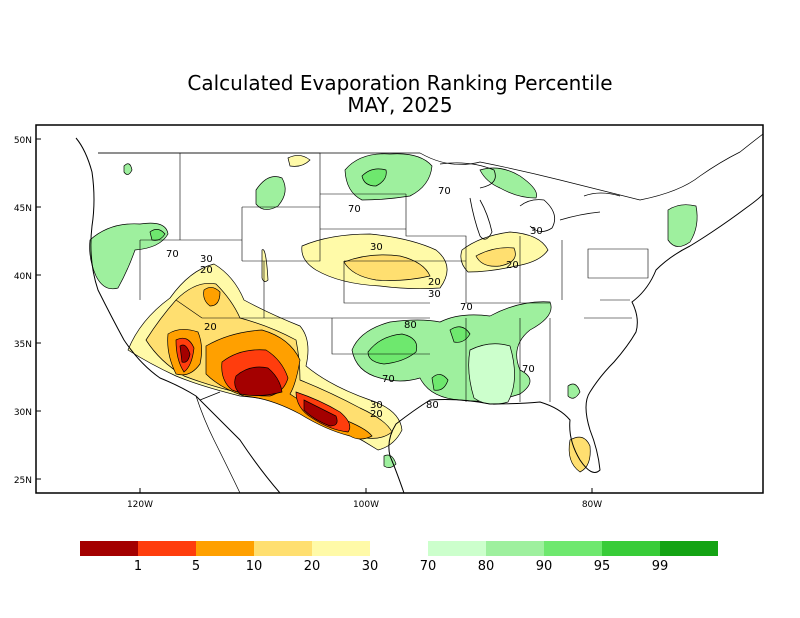  I want to click on legend-tick-label: 1, so click(138, 566).